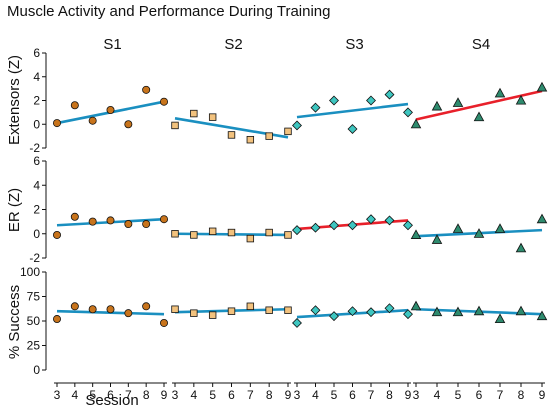 The height and width of the screenshot is (410, 550). What do you see at coordinates (354, 44) in the screenshot?
I see `column-header-s3: S3` at bounding box center [354, 44].